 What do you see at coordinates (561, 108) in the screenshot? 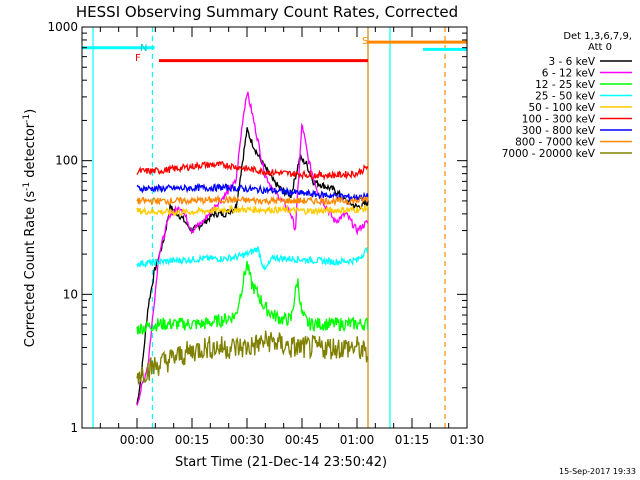
I see `legend-label: 50 - 100 keV` at bounding box center [561, 108].